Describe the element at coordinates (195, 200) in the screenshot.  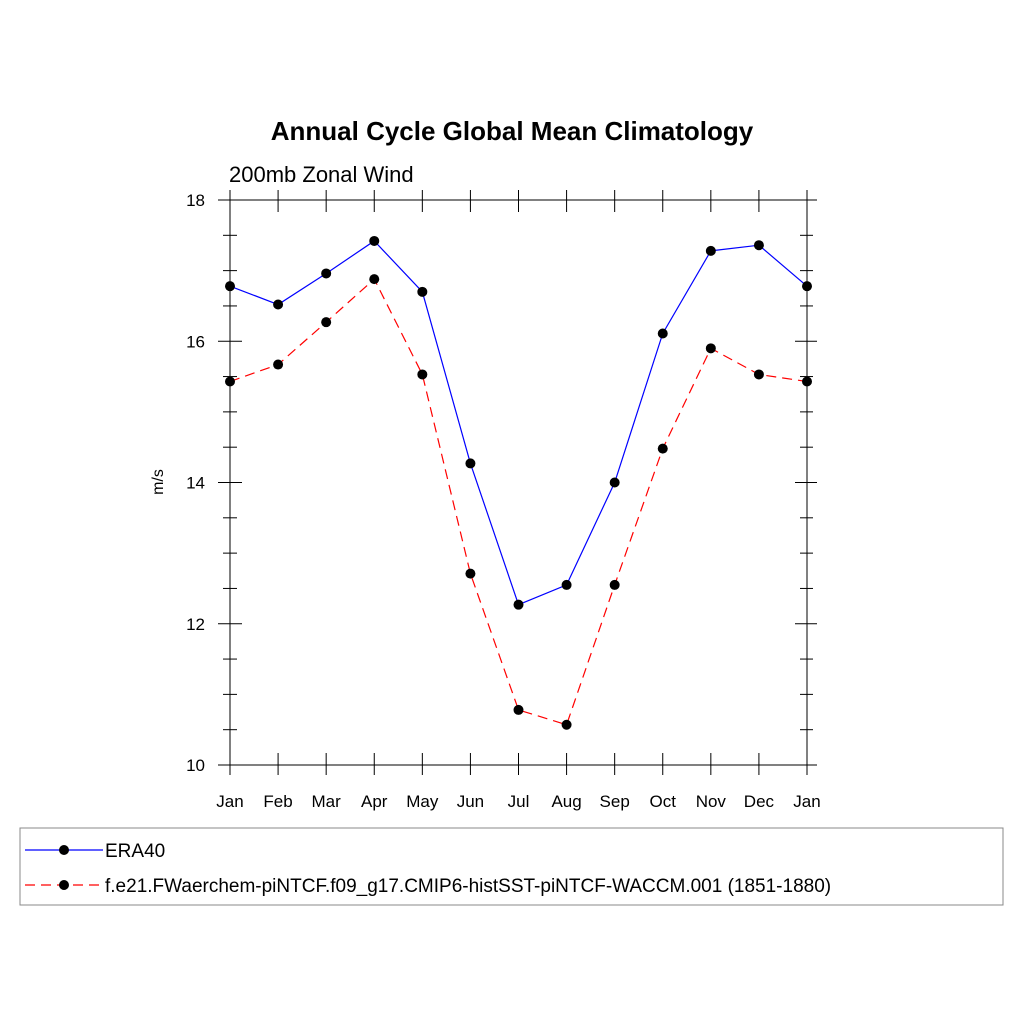
I see `y-tick-label: 18` at that location.